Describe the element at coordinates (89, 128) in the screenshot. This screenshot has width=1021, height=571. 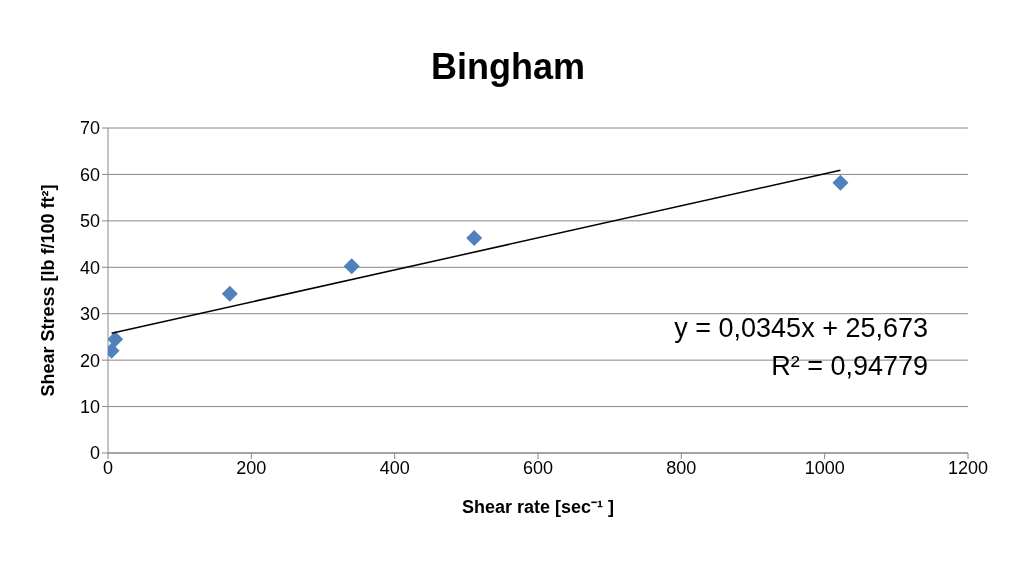
I see `y-tick-label: 70` at that location.